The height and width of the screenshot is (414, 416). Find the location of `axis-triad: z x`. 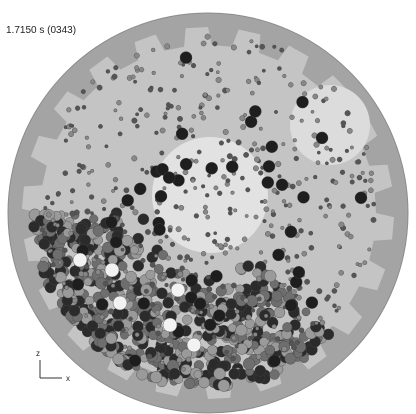

axis-triad: z x is located at coordinates (53, 366).